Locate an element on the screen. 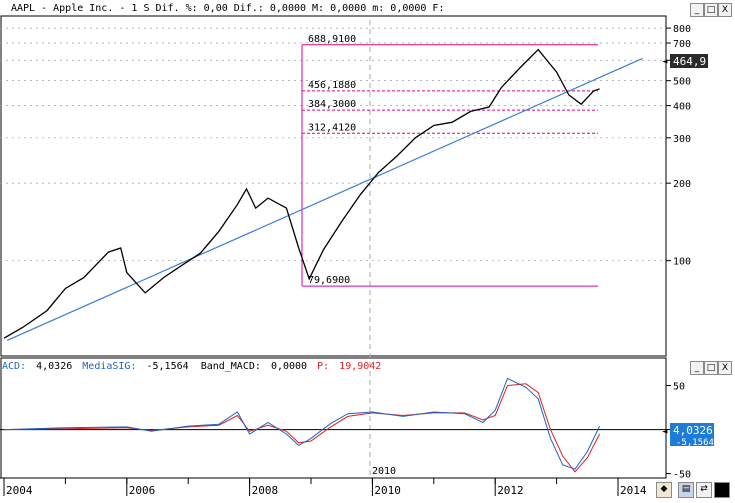 The image size is (735, 503). price-tick-label: 100 is located at coordinates (682, 262).